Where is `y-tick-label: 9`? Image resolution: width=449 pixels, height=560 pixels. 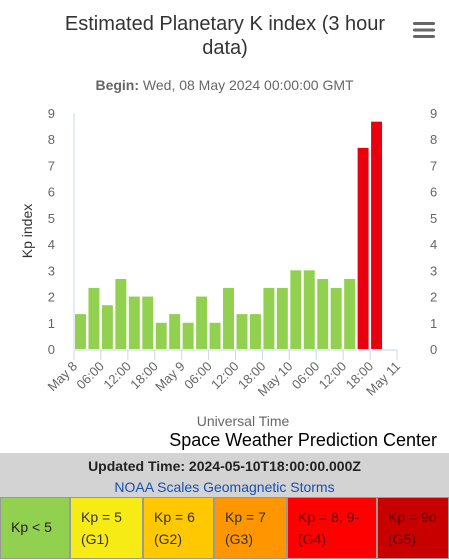
y-tick-label: 9 is located at coordinates (51, 113).